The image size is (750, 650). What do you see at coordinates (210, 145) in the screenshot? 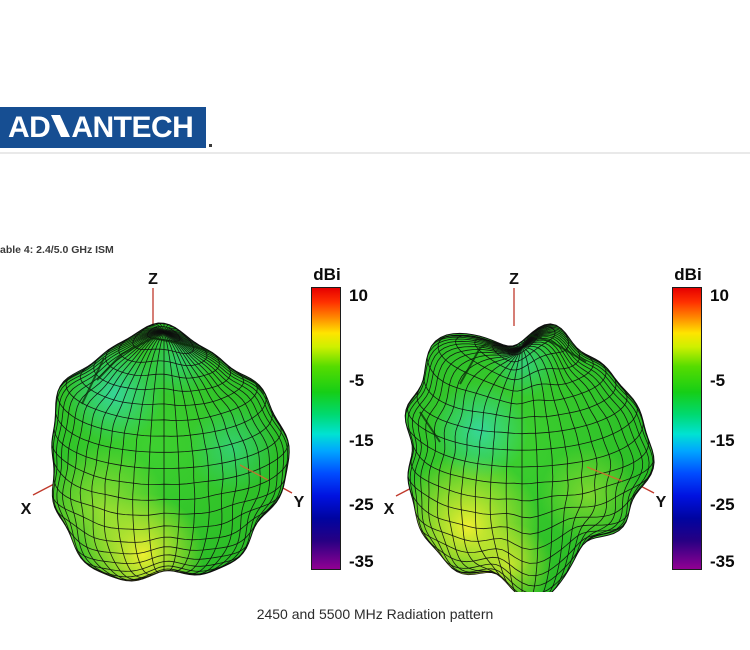
I see `trademark-dot` at bounding box center [210, 145].